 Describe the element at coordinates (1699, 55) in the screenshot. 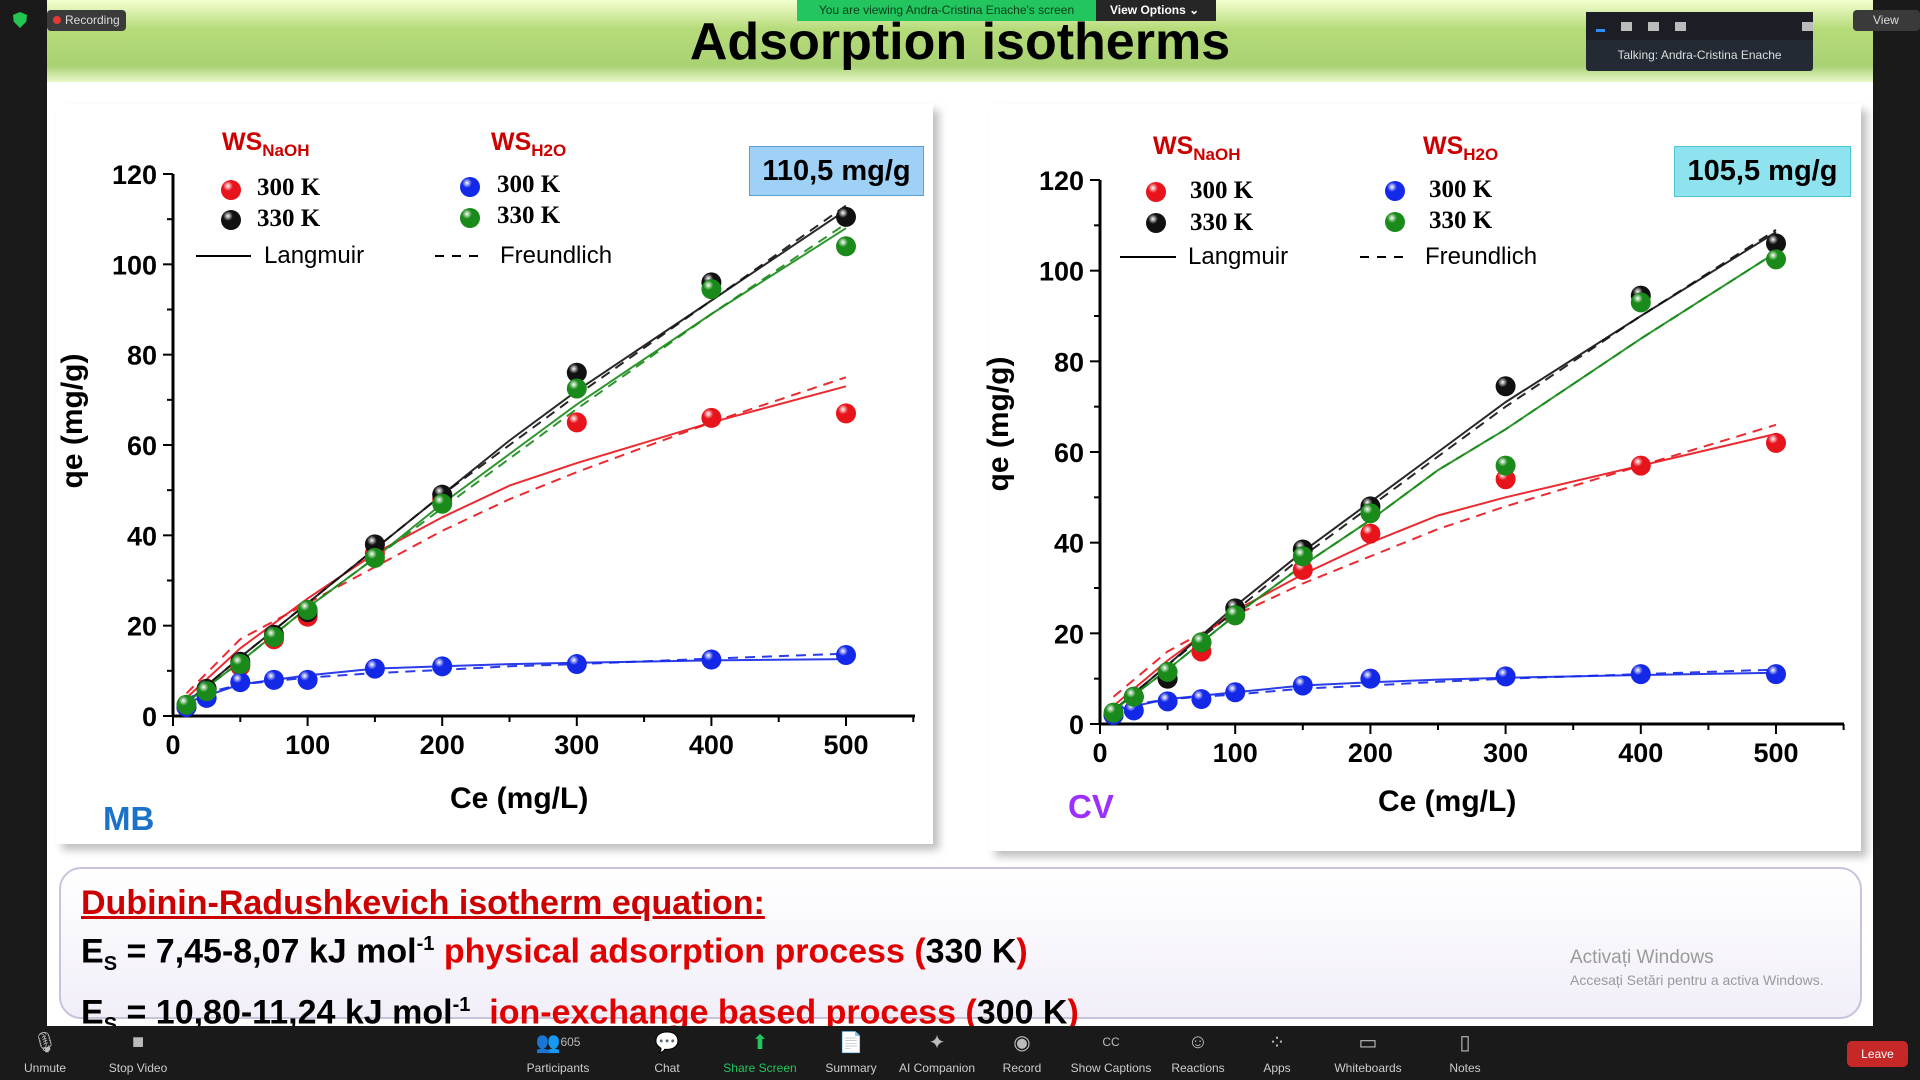

I see `talking-label: Talking: Andra-Cristina Enache` at that location.